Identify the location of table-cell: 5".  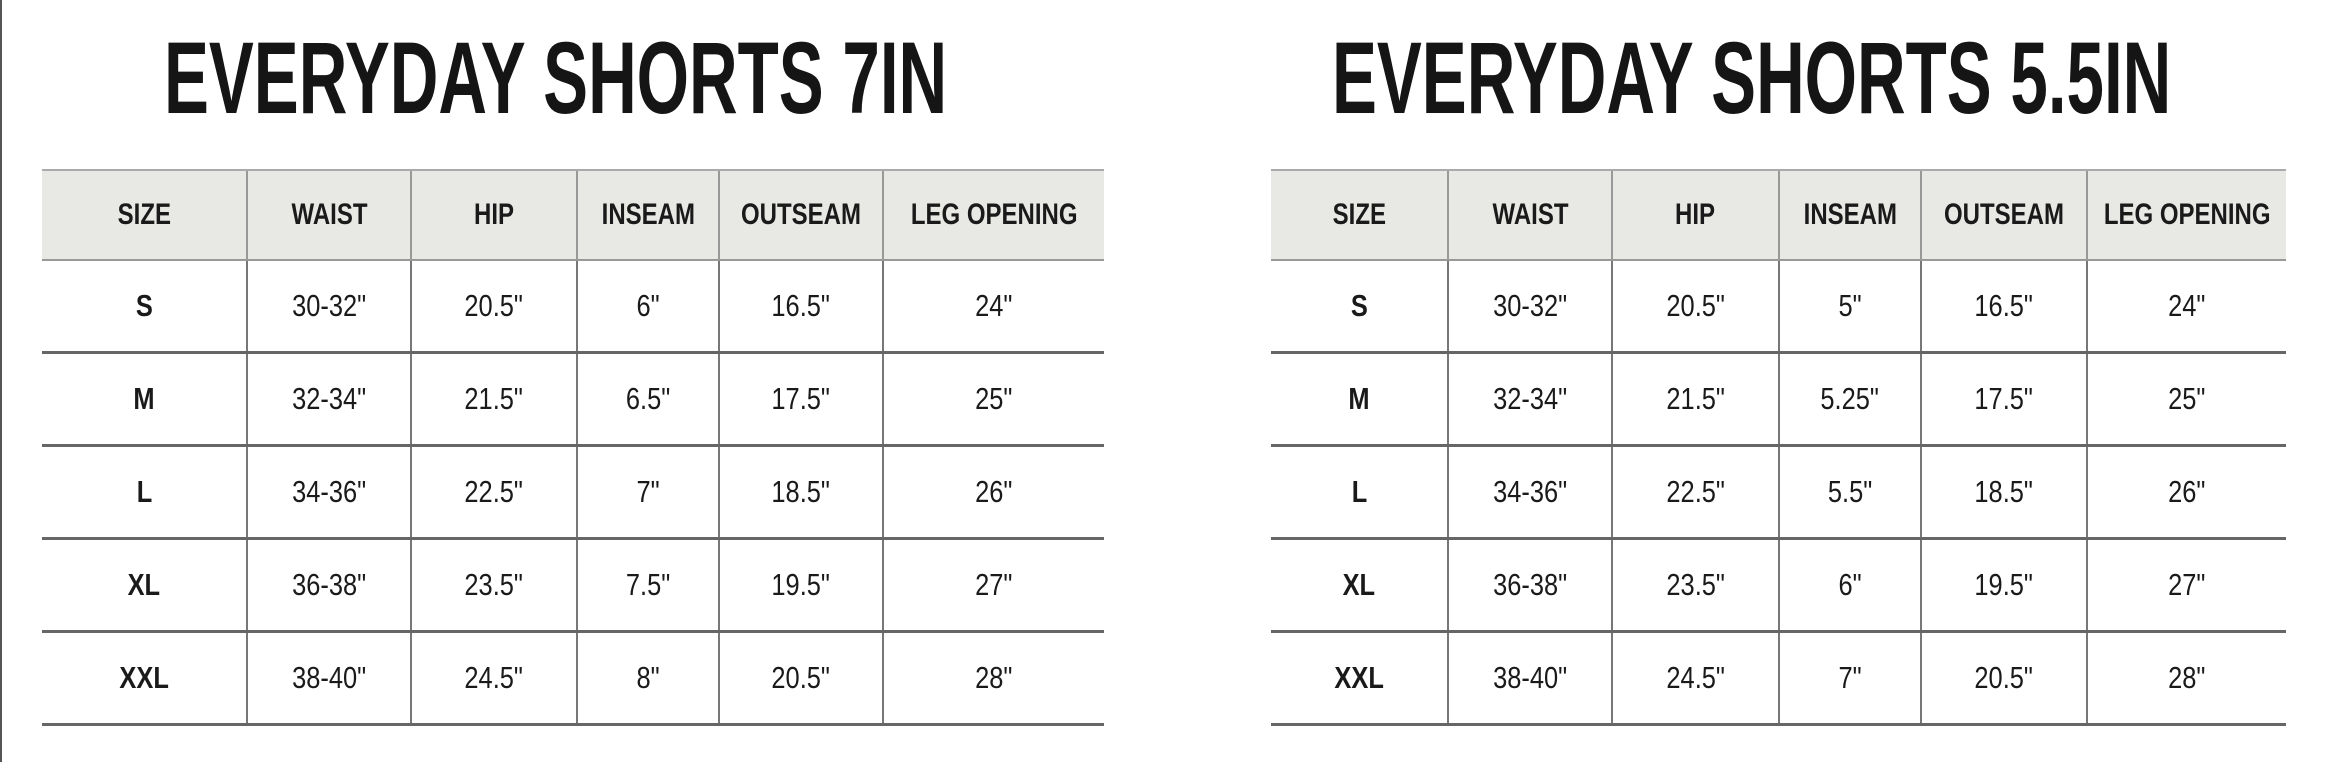
(1849, 306).